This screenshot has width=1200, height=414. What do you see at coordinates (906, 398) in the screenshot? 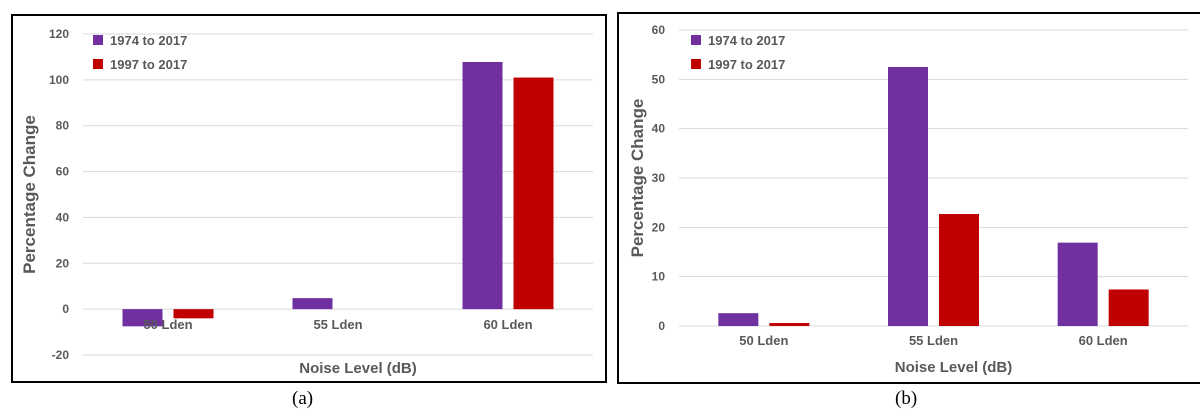
I see `caption-b: (b)` at bounding box center [906, 398].